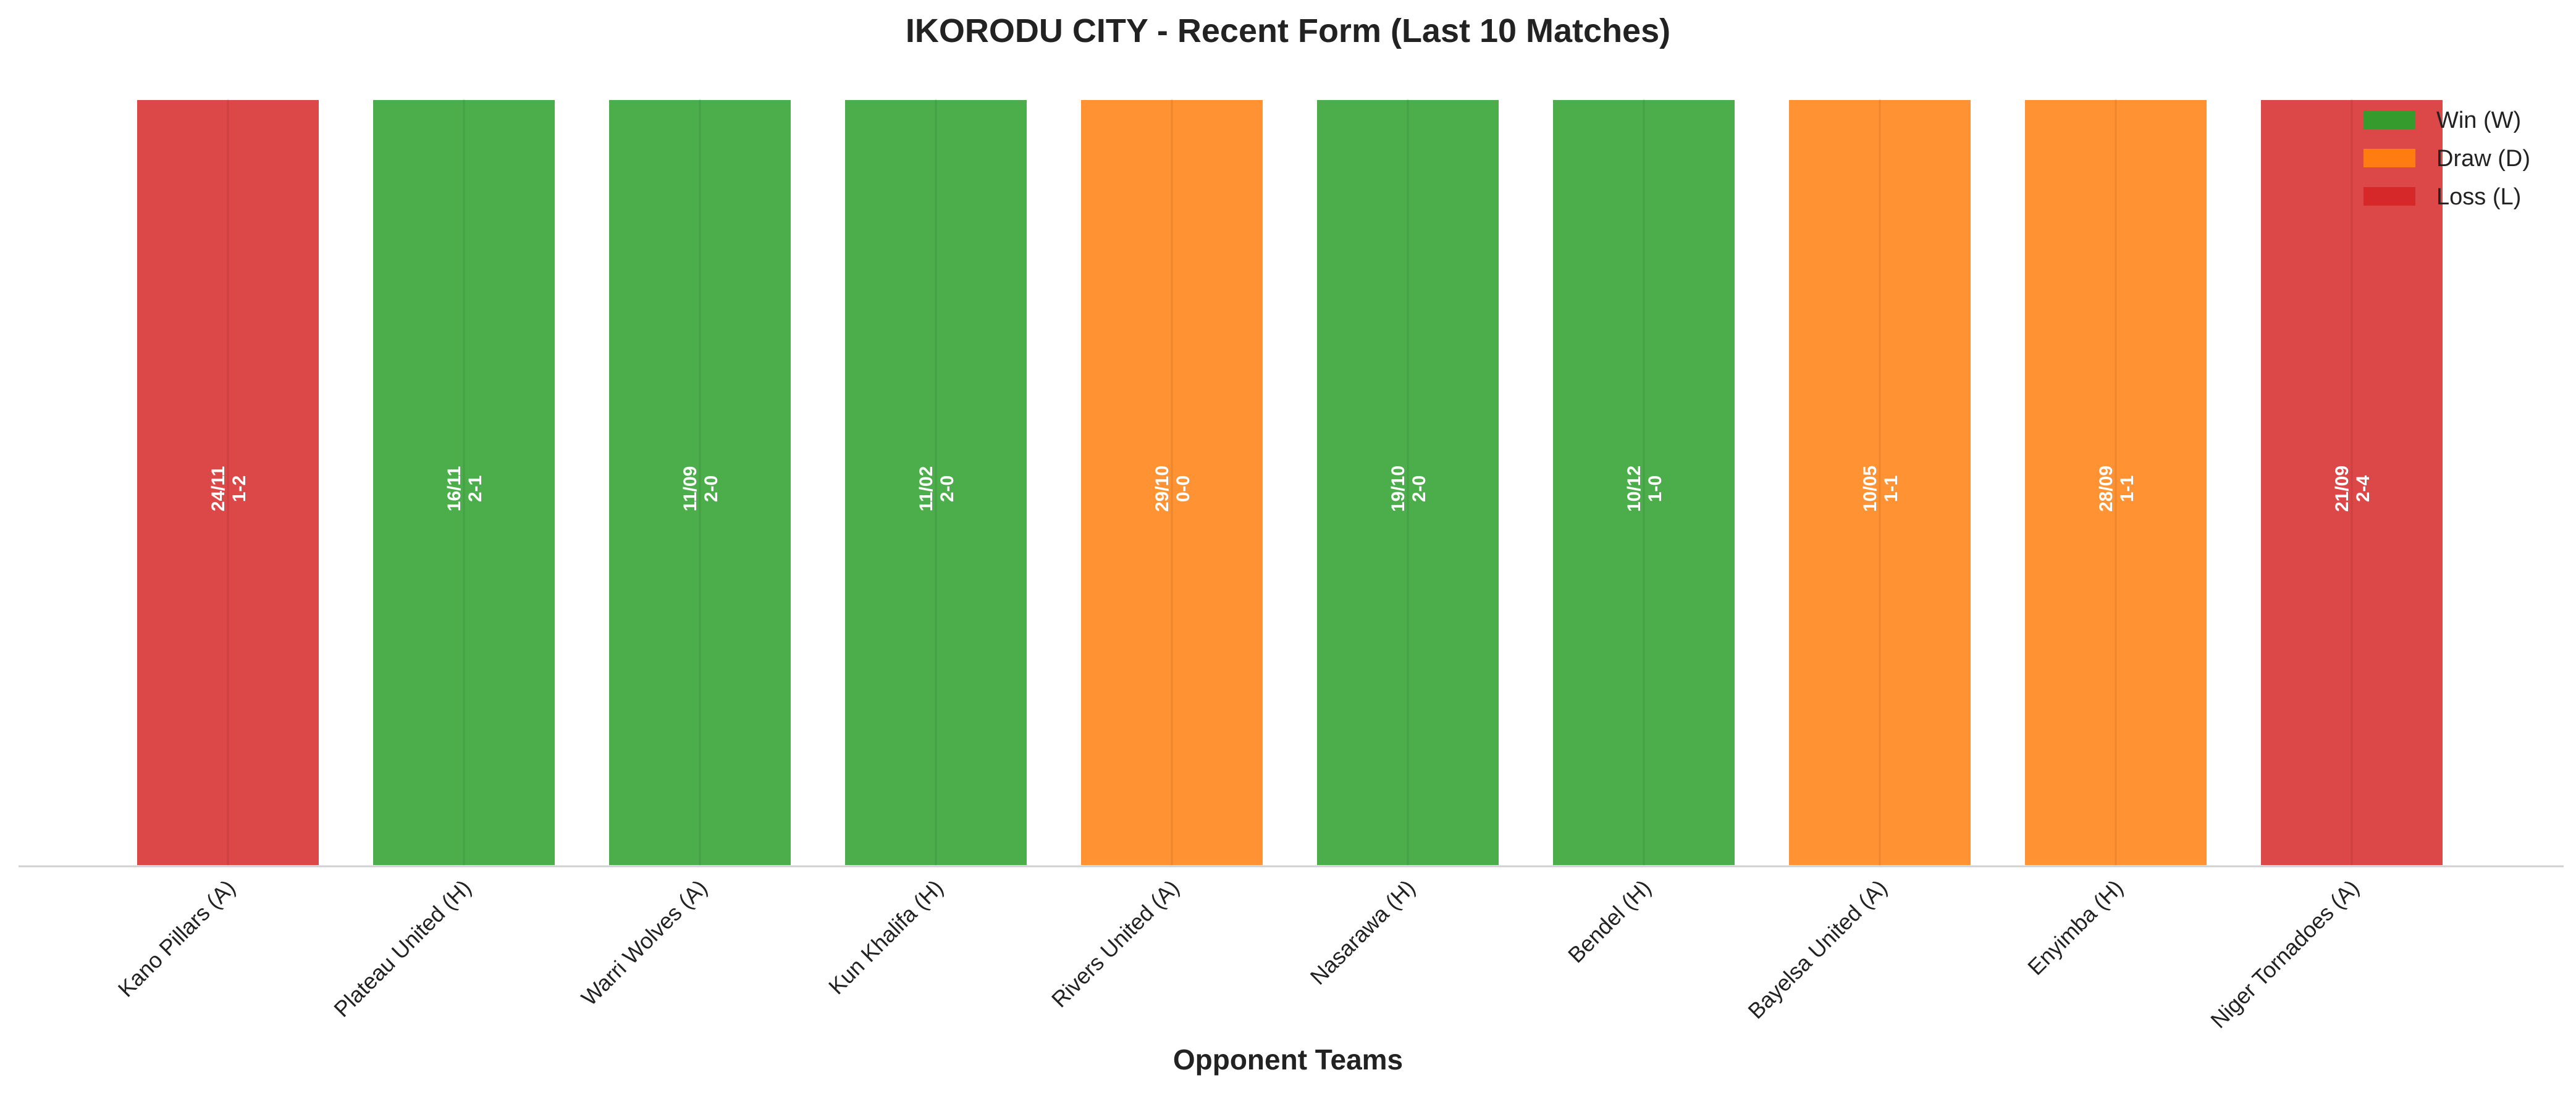 This screenshot has height=1096, width=2576. I want to click on bar-annotation: 11/02 2-0, so click(937, 488).